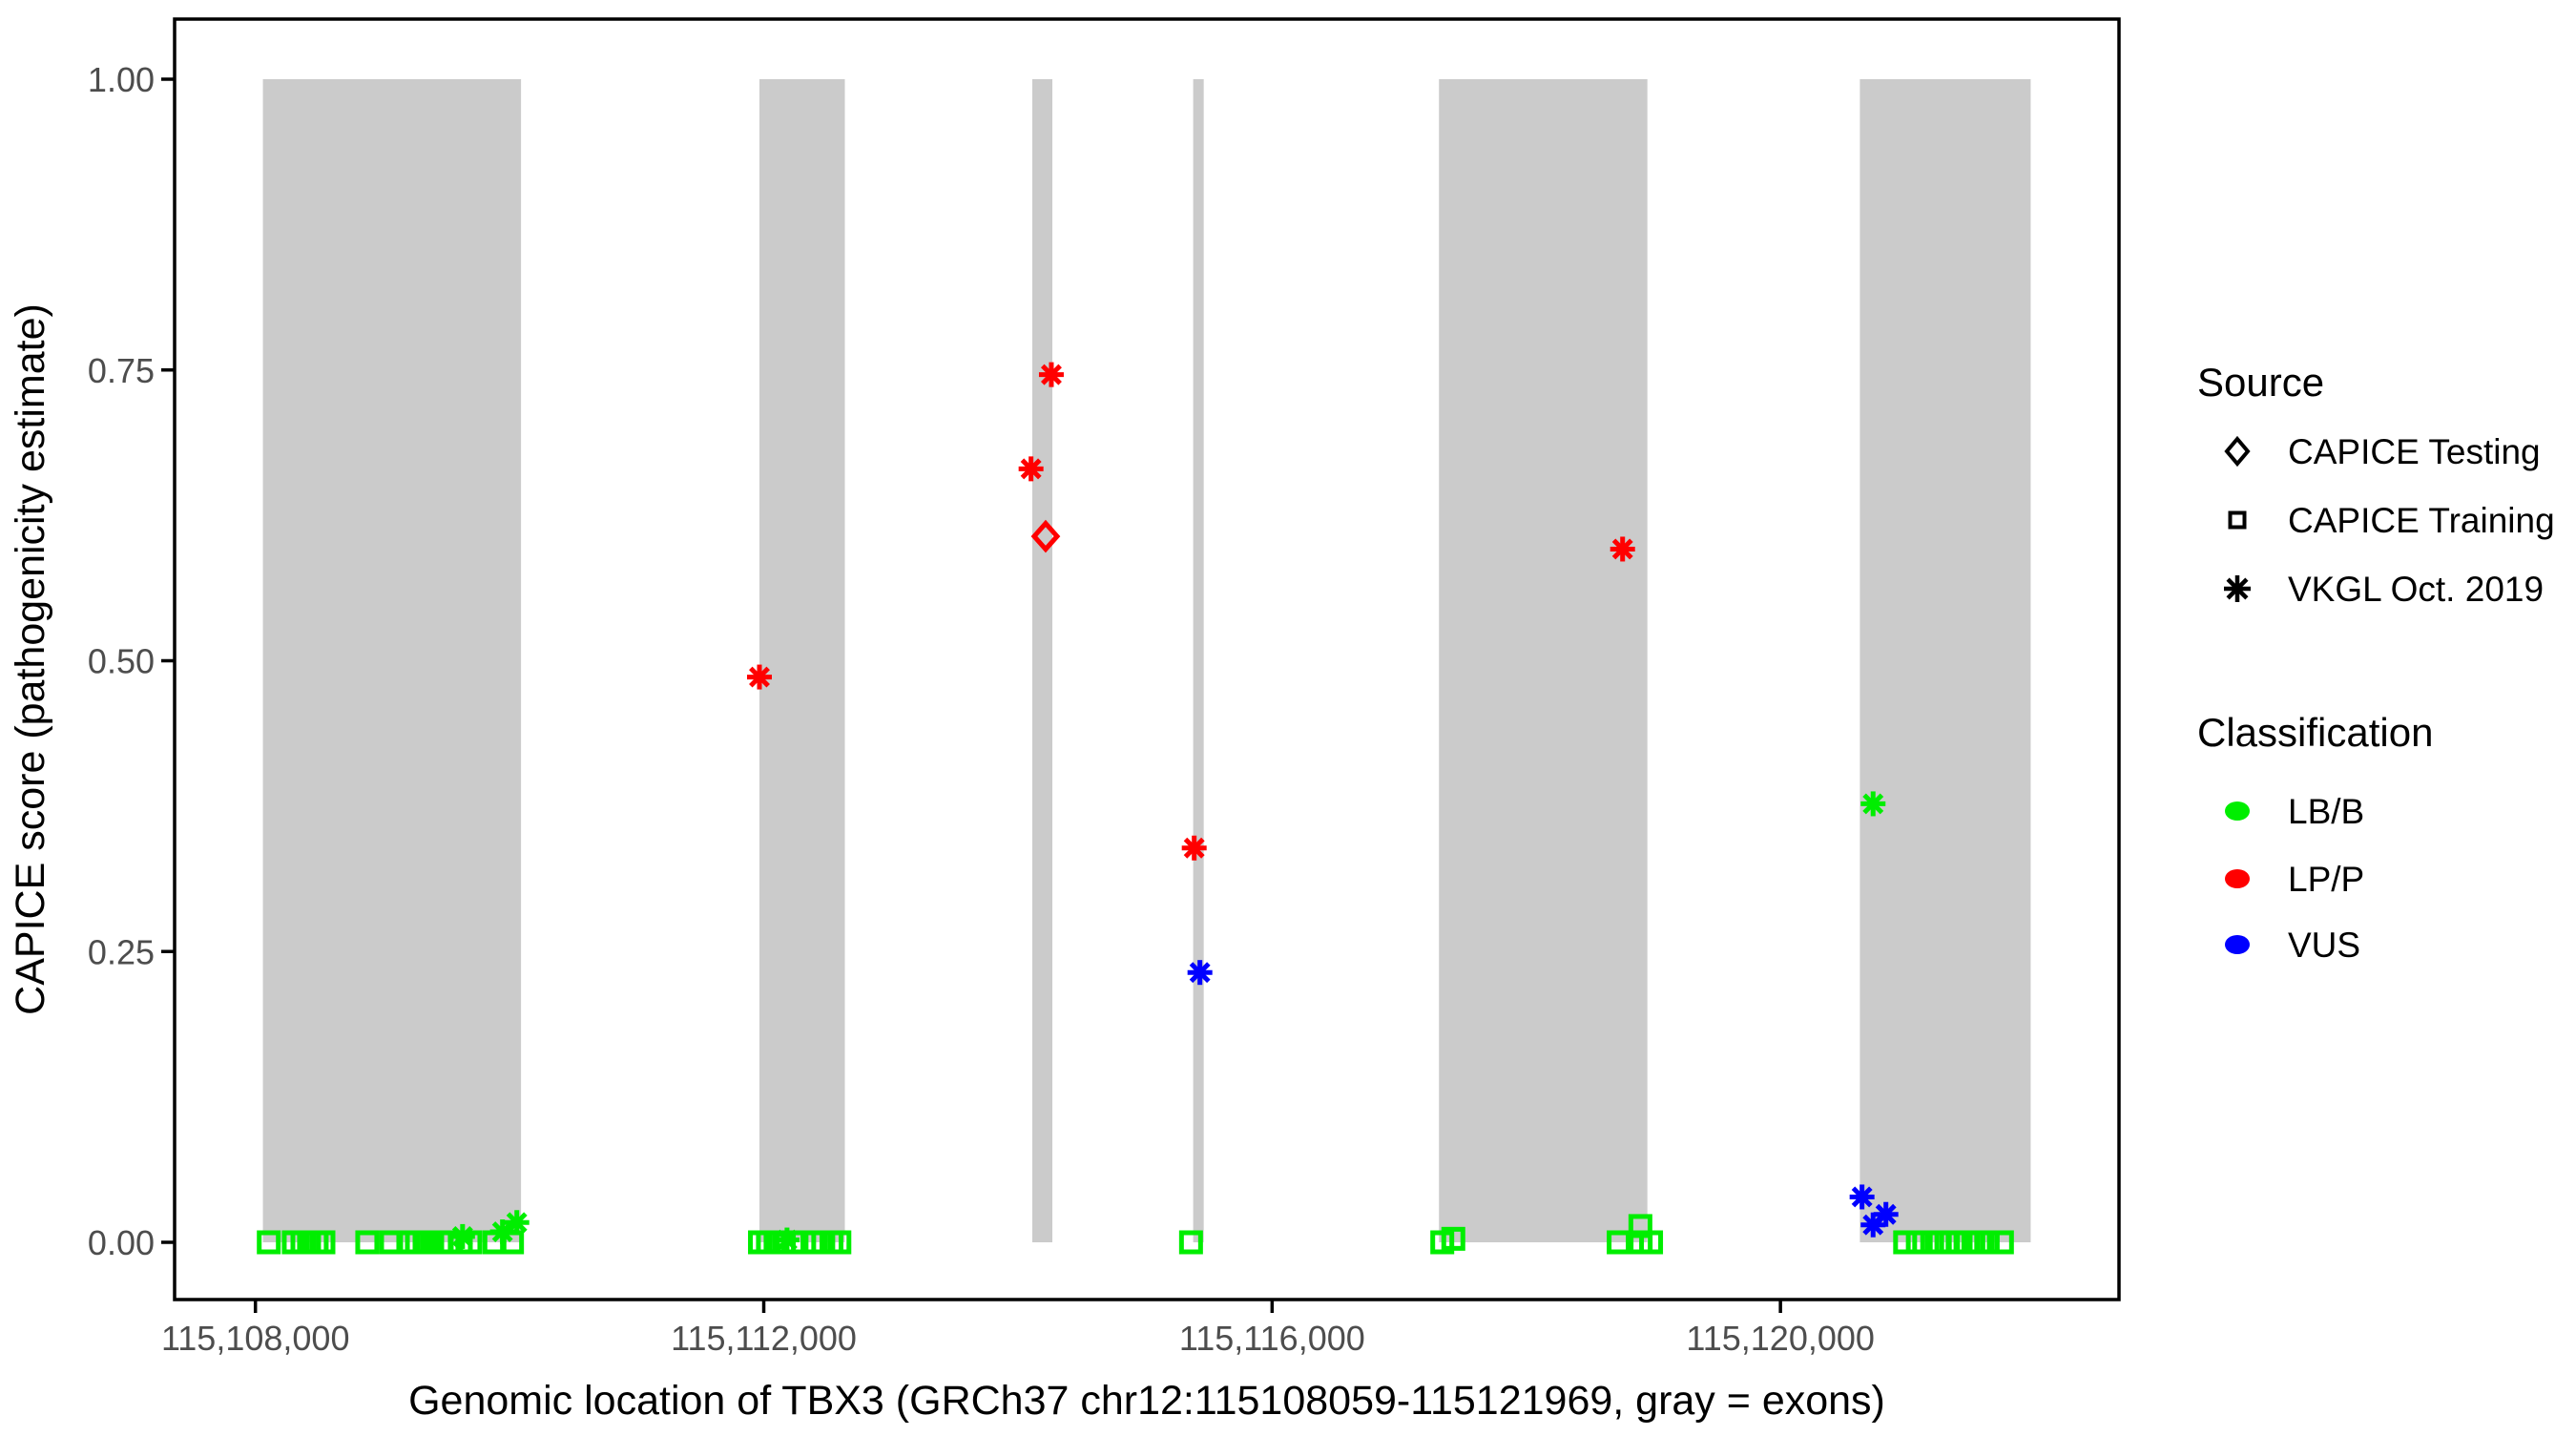 The height and width of the screenshot is (1436, 2576). Describe the element at coordinates (30, 659) in the screenshot. I see `y-axis-title: CAPICE score (pathogenicity estimate)` at that location.